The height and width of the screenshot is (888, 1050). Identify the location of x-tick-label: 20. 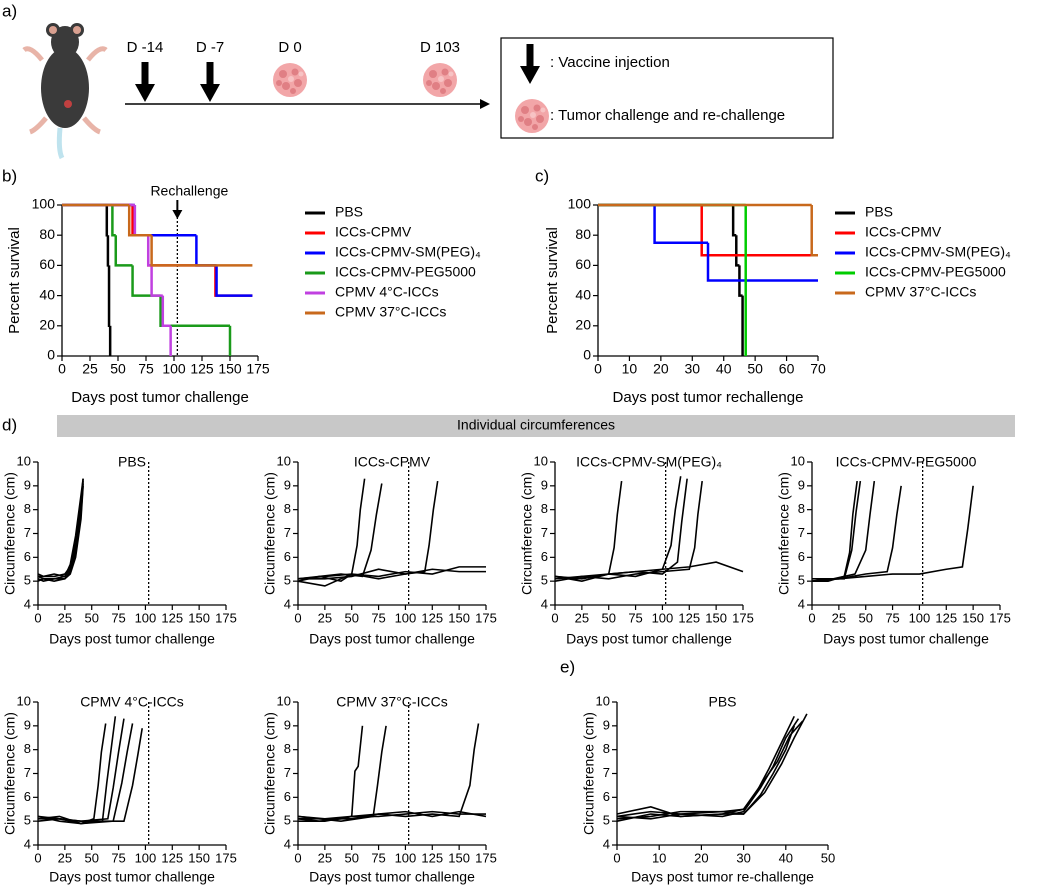
(661, 369).